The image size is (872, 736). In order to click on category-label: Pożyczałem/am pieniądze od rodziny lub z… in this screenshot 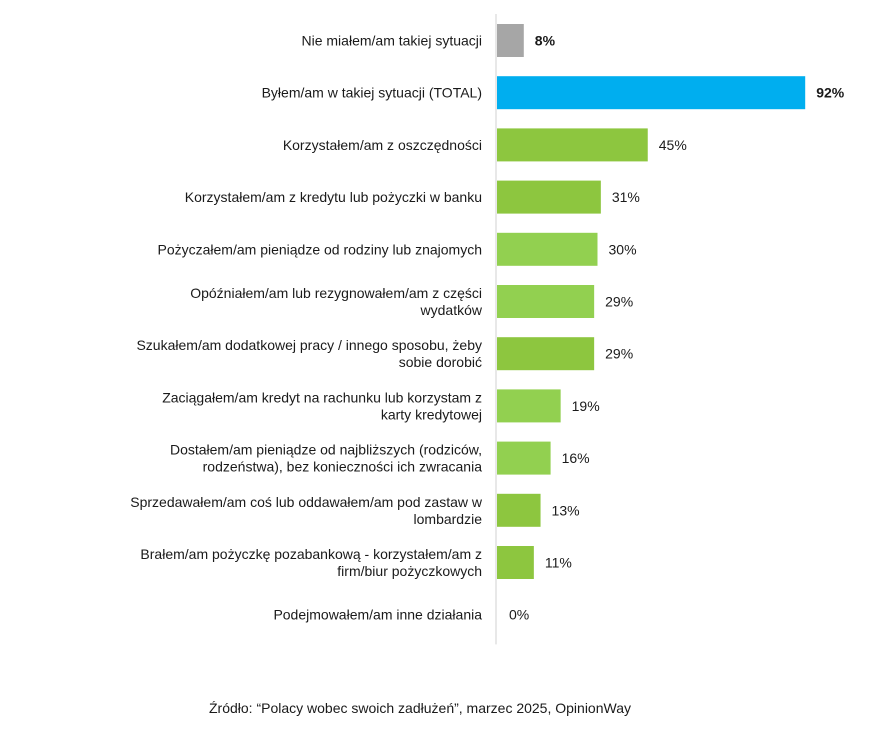, I will do `click(320, 249)`.